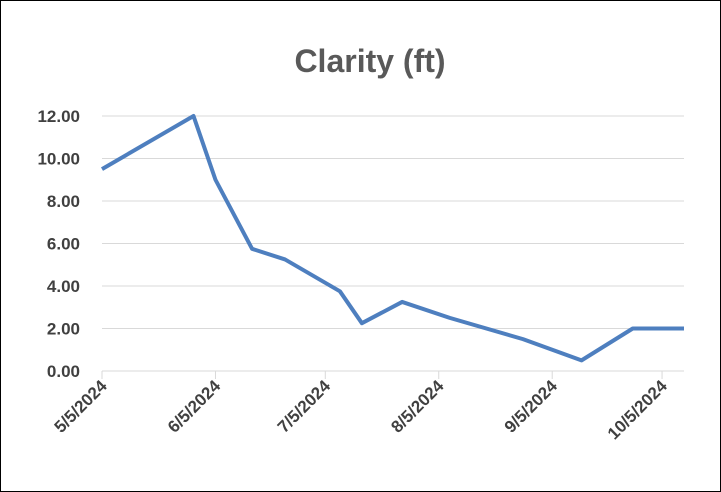 This screenshot has width=721, height=492. What do you see at coordinates (63, 201) in the screenshot?
I see `y-tick-label: 8.00` at bounding box center [63, 201].